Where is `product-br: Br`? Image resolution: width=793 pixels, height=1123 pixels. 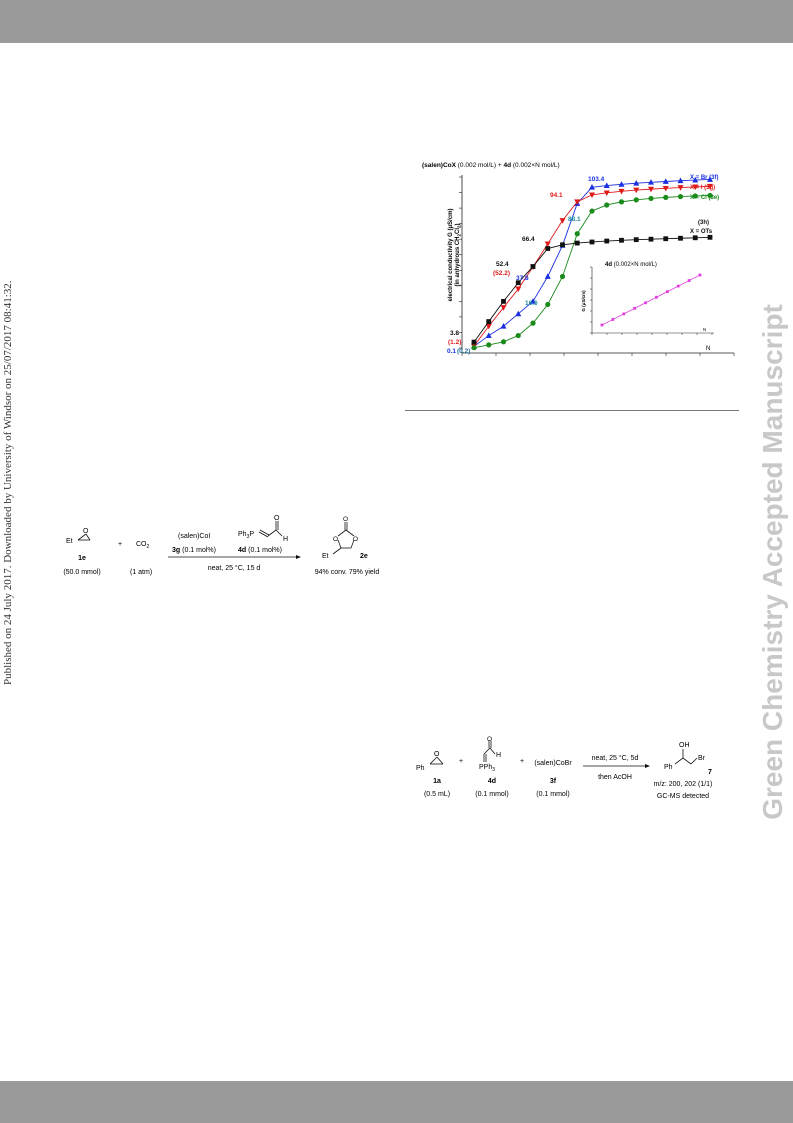 product-br: Br is located at coordinates (702, 758).